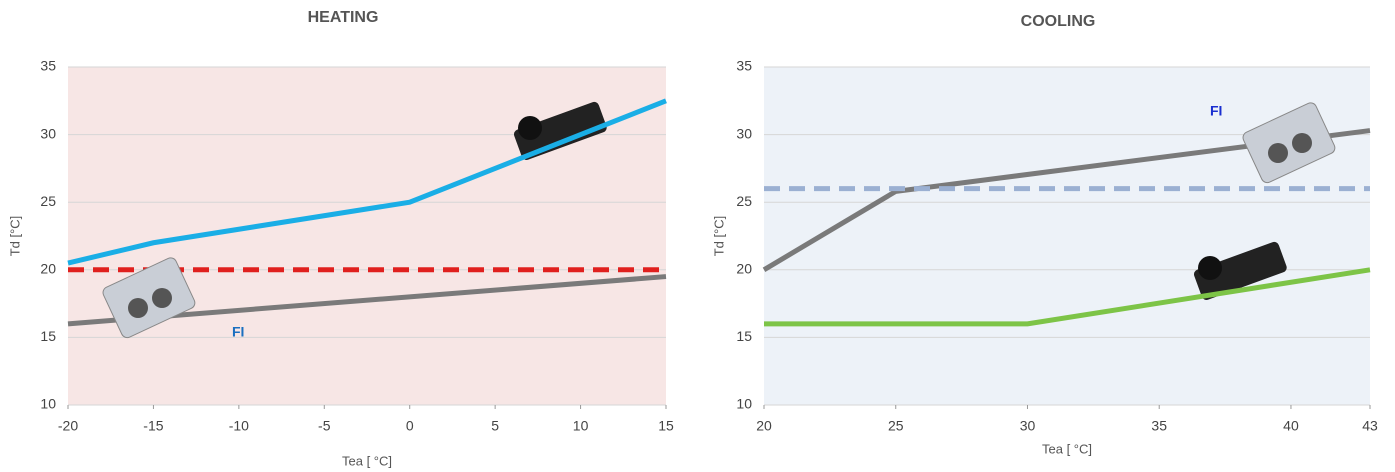 The image size is (1395, 472). What do you see at coordinates (410, 426) in the screenshot?
I see `x-tick-label: 0` at bounding box center [410, 426].